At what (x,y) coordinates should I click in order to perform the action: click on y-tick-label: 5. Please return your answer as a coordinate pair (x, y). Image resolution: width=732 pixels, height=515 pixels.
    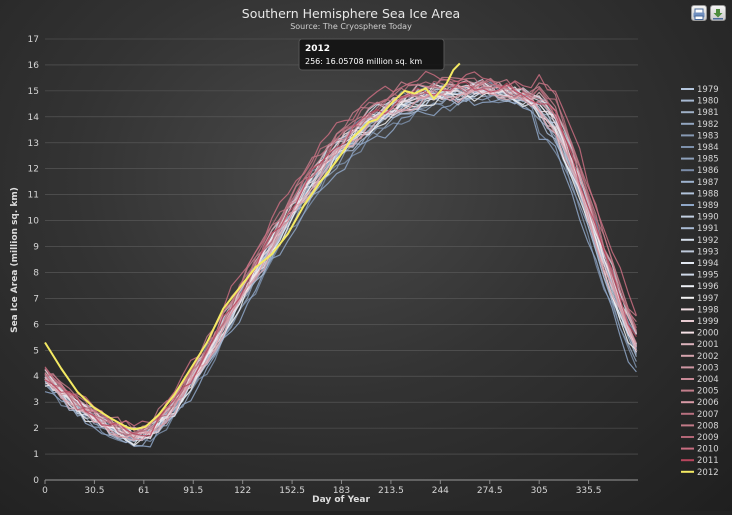
    Looking at the image, I should click on (36, 351).